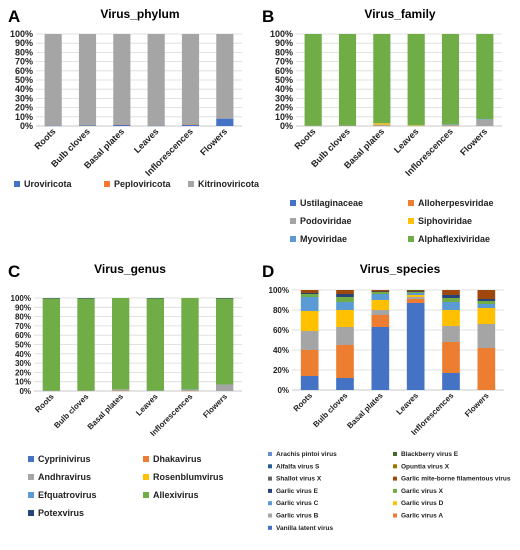  I want to click on bar-segment-allexivirus-basal-plates, so click(121, 344).